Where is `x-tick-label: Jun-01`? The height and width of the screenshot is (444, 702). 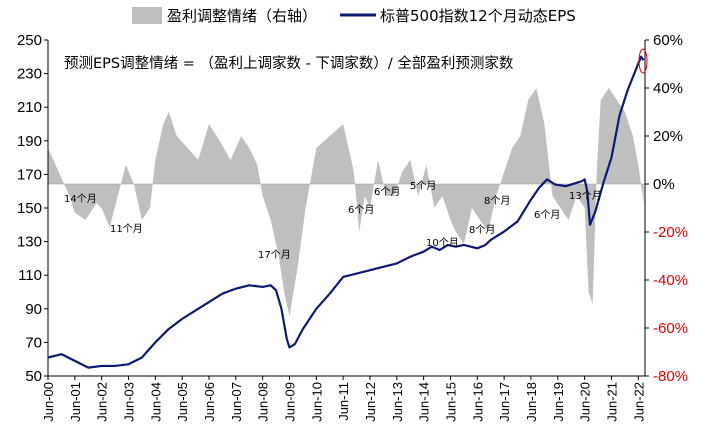
x-tick-label: Jun-01 is located at coordinates (75, 402).